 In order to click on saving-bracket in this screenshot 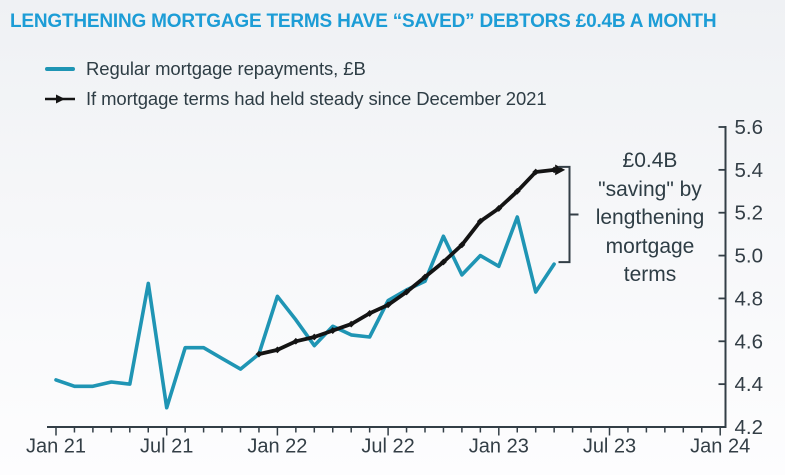, I will do `click(568, 214)`.